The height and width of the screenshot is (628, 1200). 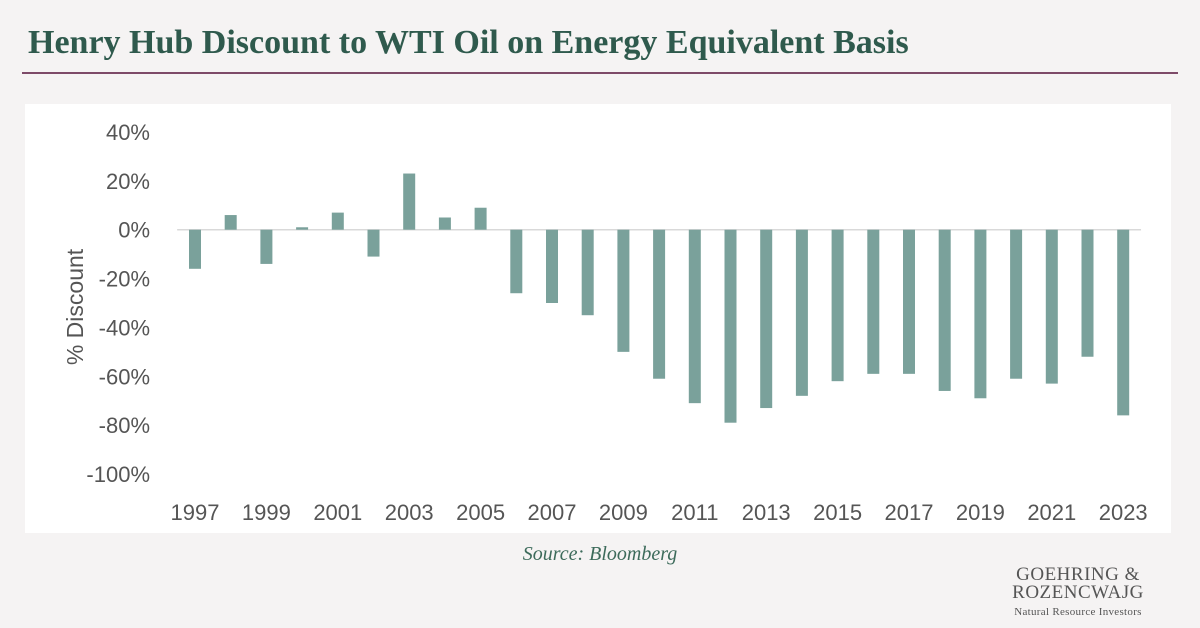 I want to click on source-note: Source: Bloomberg, so click(x=600, y=554).